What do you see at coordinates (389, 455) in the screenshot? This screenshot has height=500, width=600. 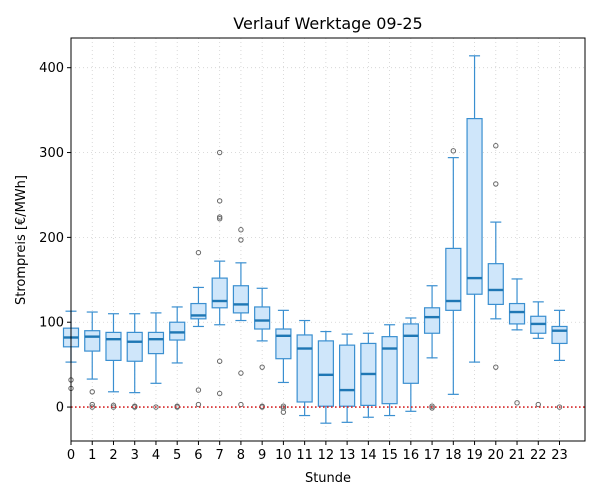 I see `x-tick-label: 15` at bounding box center [389, 455].